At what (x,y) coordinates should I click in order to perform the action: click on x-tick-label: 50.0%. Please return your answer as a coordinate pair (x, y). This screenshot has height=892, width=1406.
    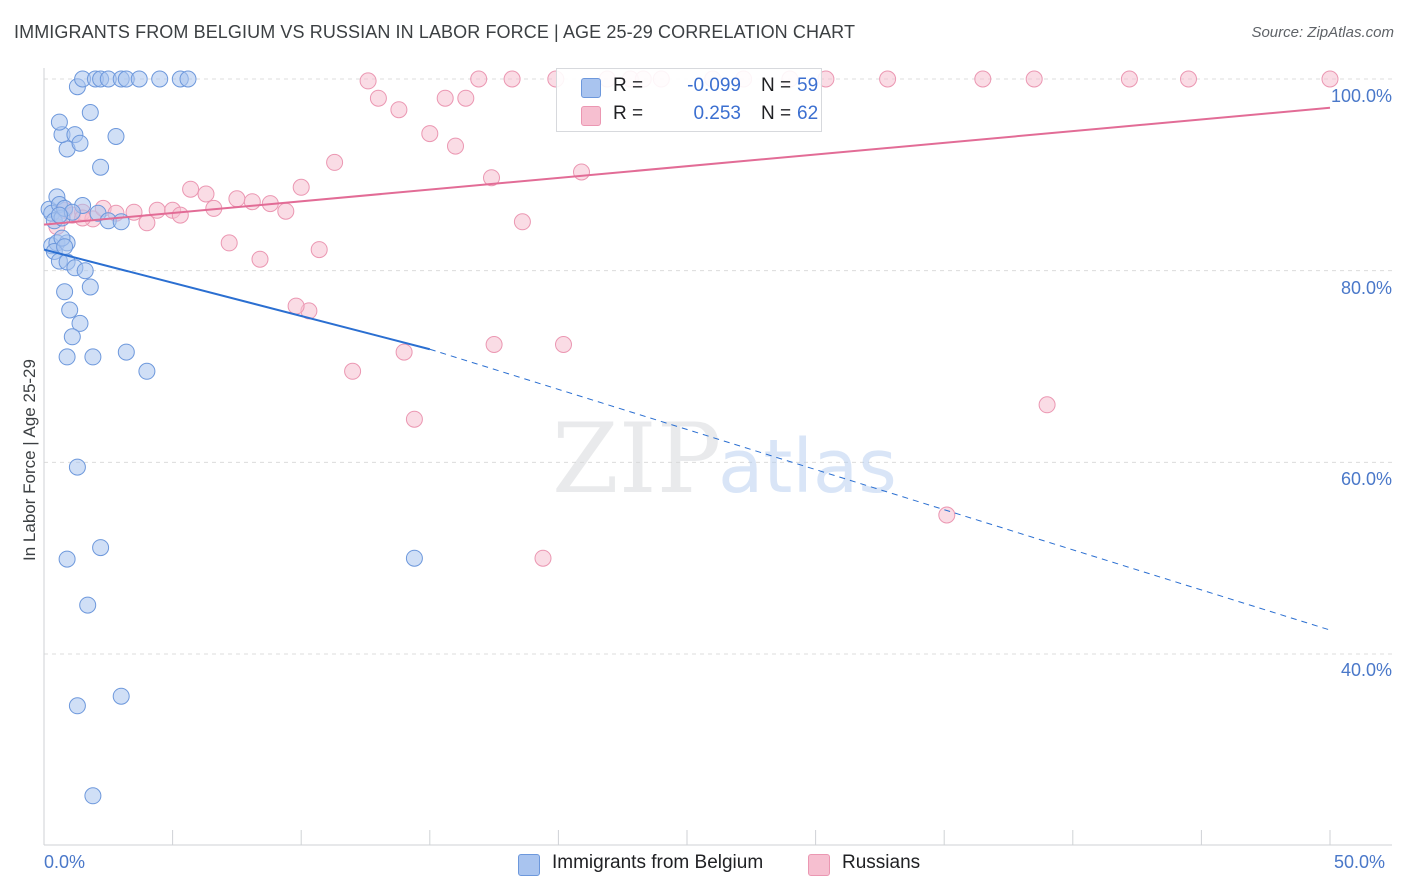
    Looking at the image, I should click on (1360, 862).